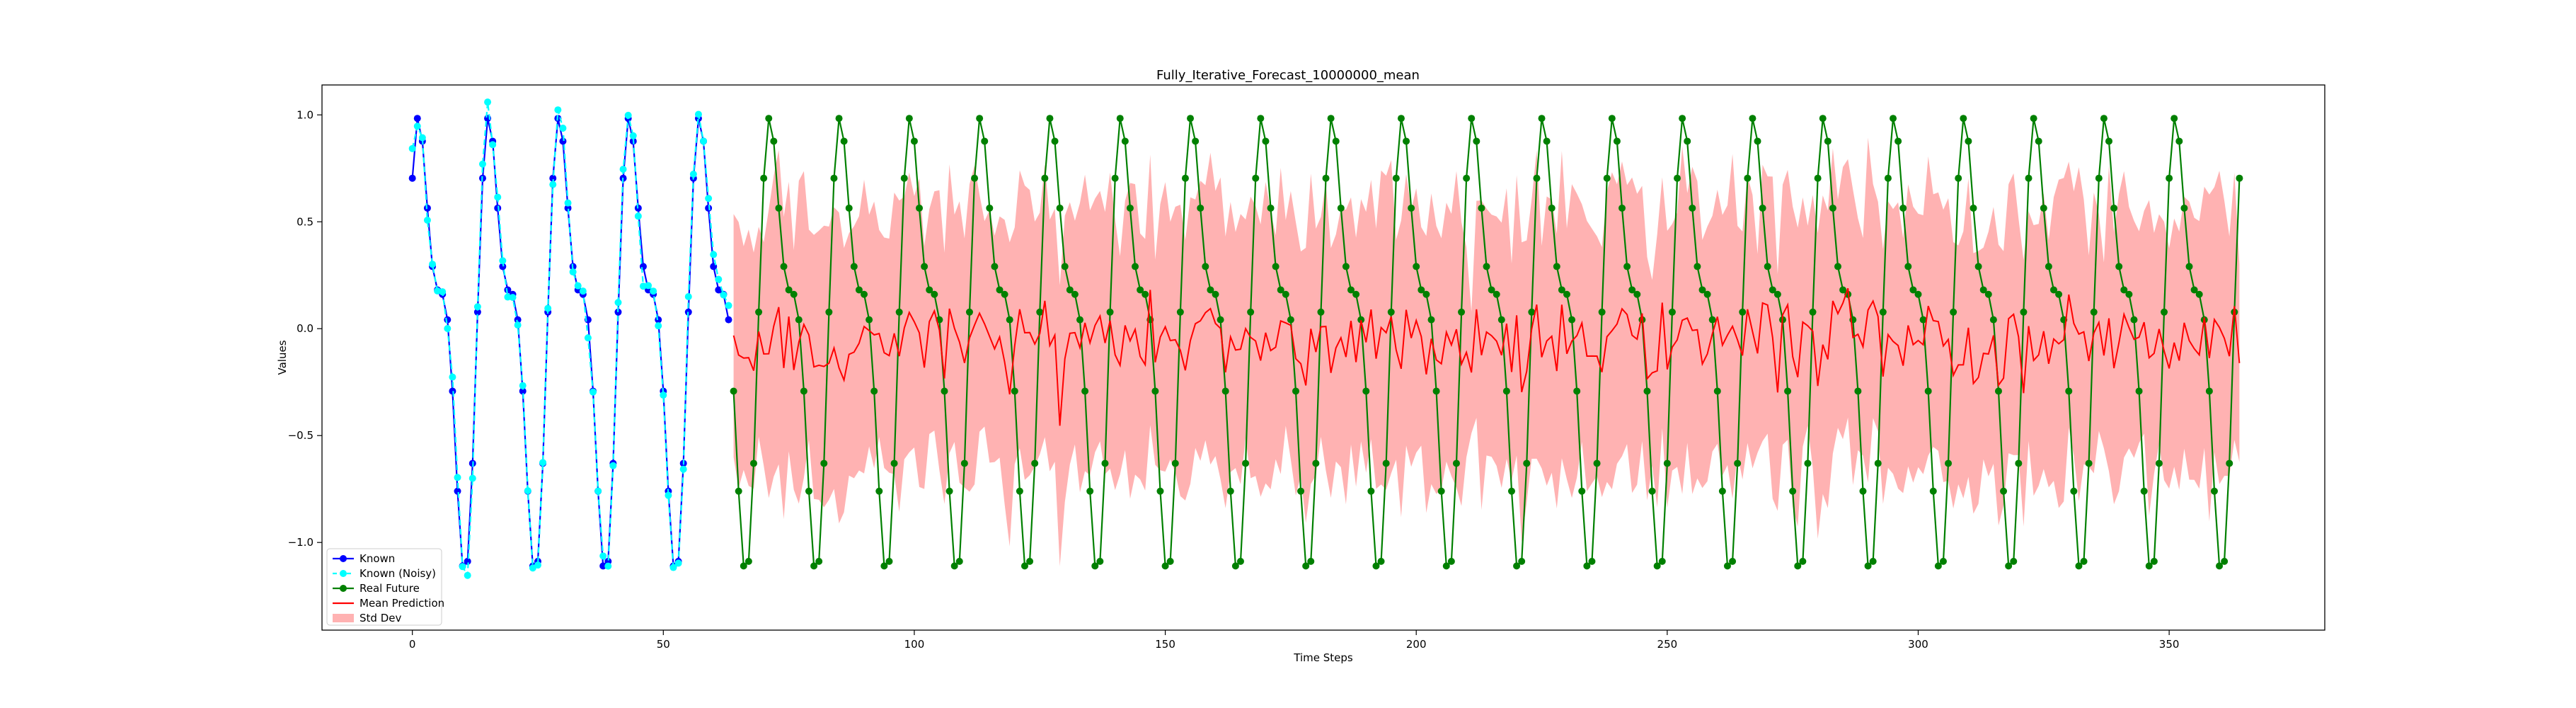 This screenshot has height=708, width=2576. I want to click on y-tick-label: 0.5, so click(306, 221).